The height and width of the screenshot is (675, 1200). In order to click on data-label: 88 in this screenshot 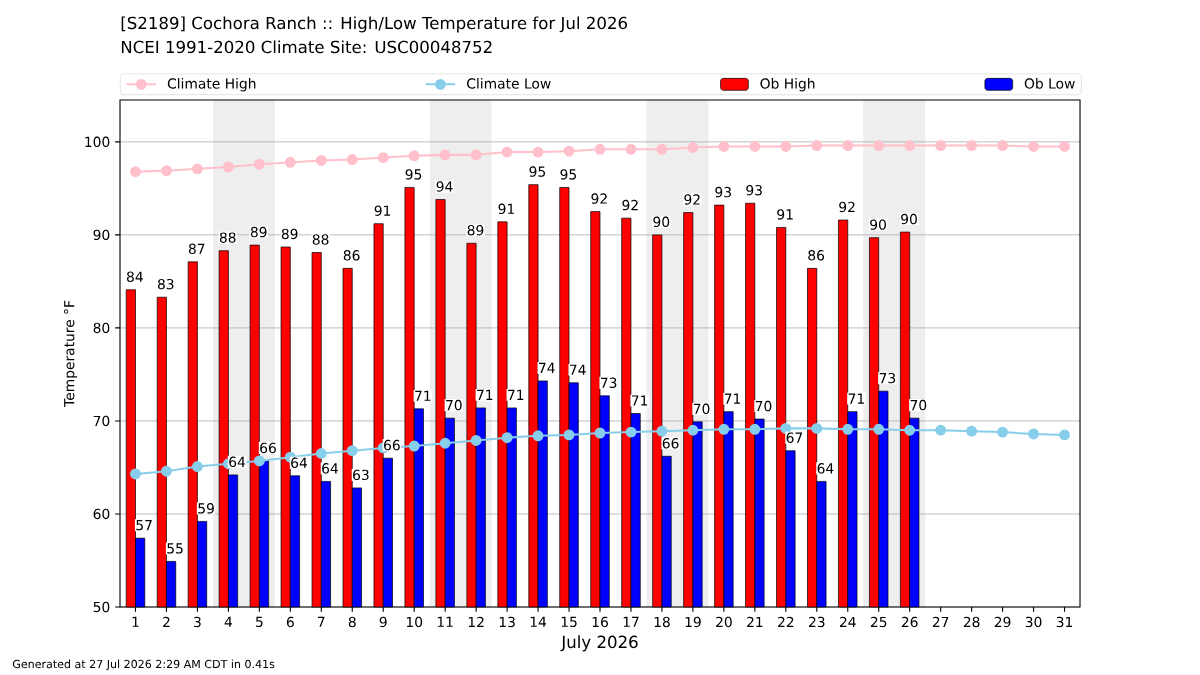, I will do `click(227, 237)`.